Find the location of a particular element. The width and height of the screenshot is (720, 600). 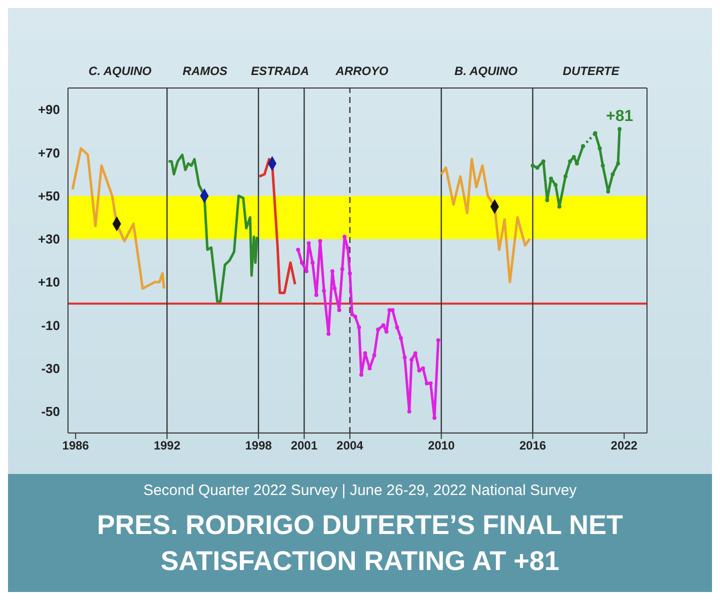

text: ESTRADA is located at coordinates (280, 71).